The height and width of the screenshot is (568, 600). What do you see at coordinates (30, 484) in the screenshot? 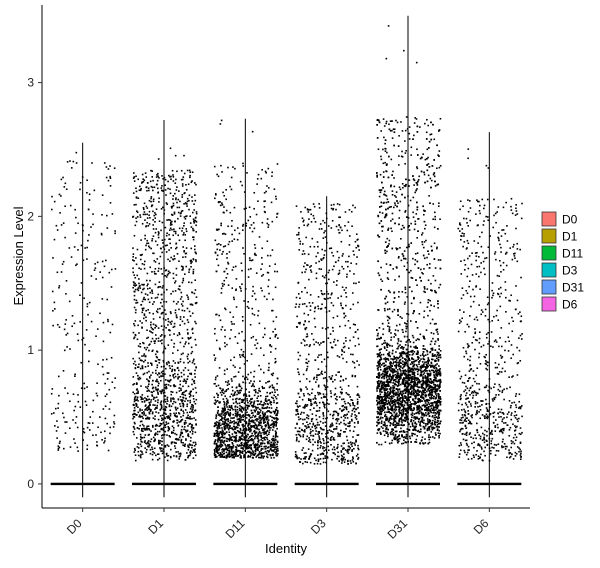
I see `y-tick-label: 0` at bounding box center [30, 484].